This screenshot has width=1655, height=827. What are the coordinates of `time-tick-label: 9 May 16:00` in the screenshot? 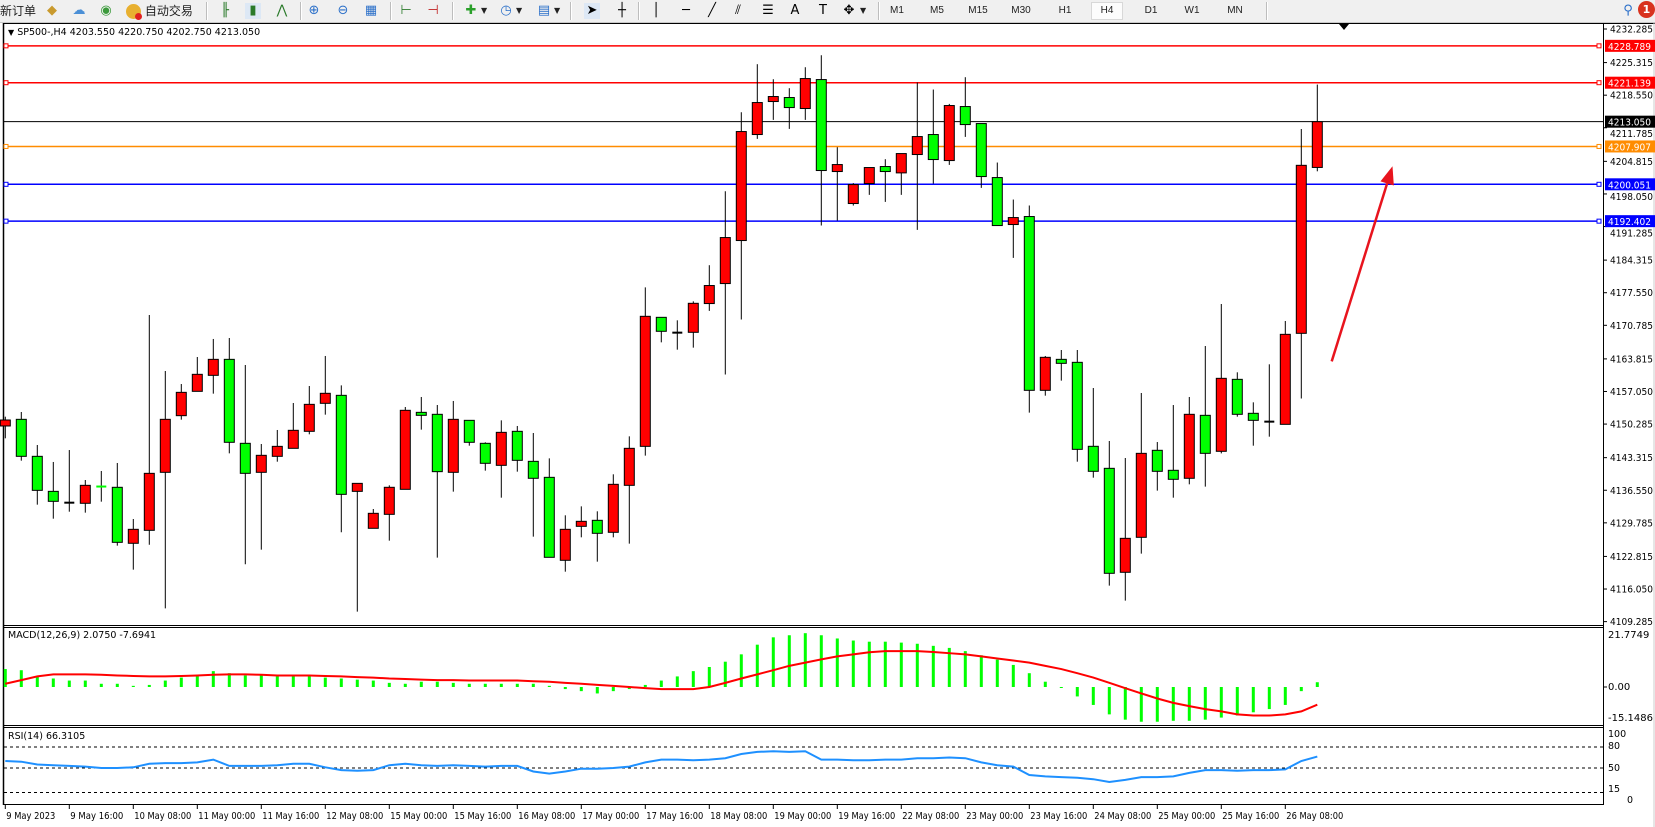 It's located at (96, 816).